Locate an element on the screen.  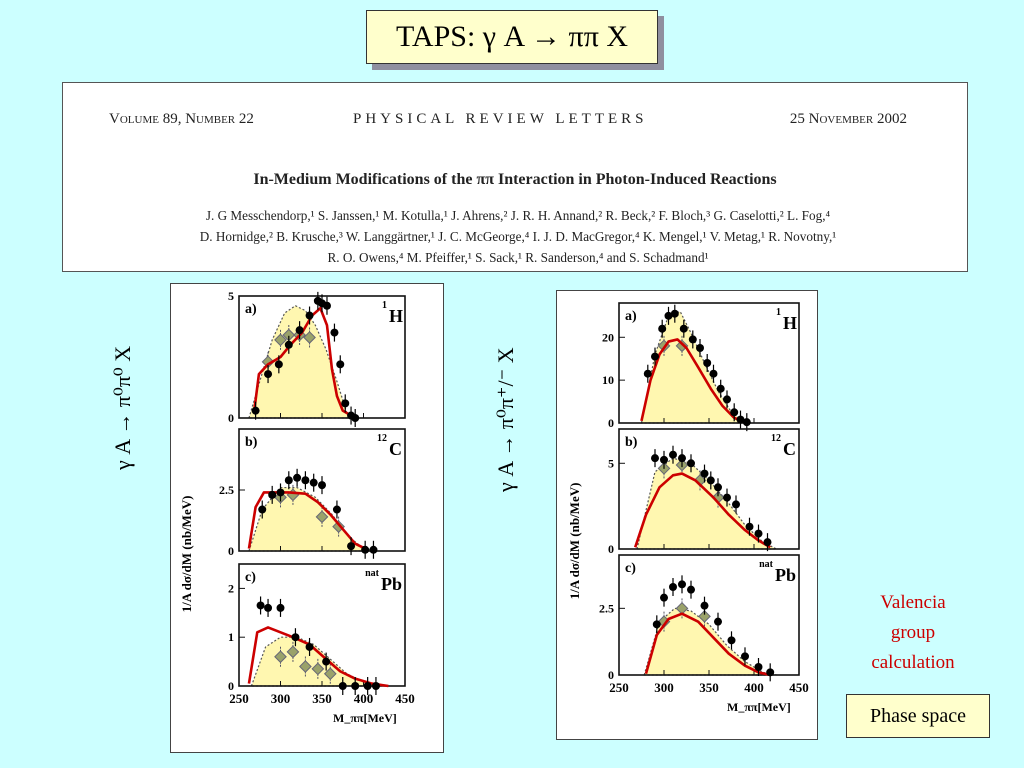
subplot-a: 0 5 a) 1H is located at coordinates (317, 358).